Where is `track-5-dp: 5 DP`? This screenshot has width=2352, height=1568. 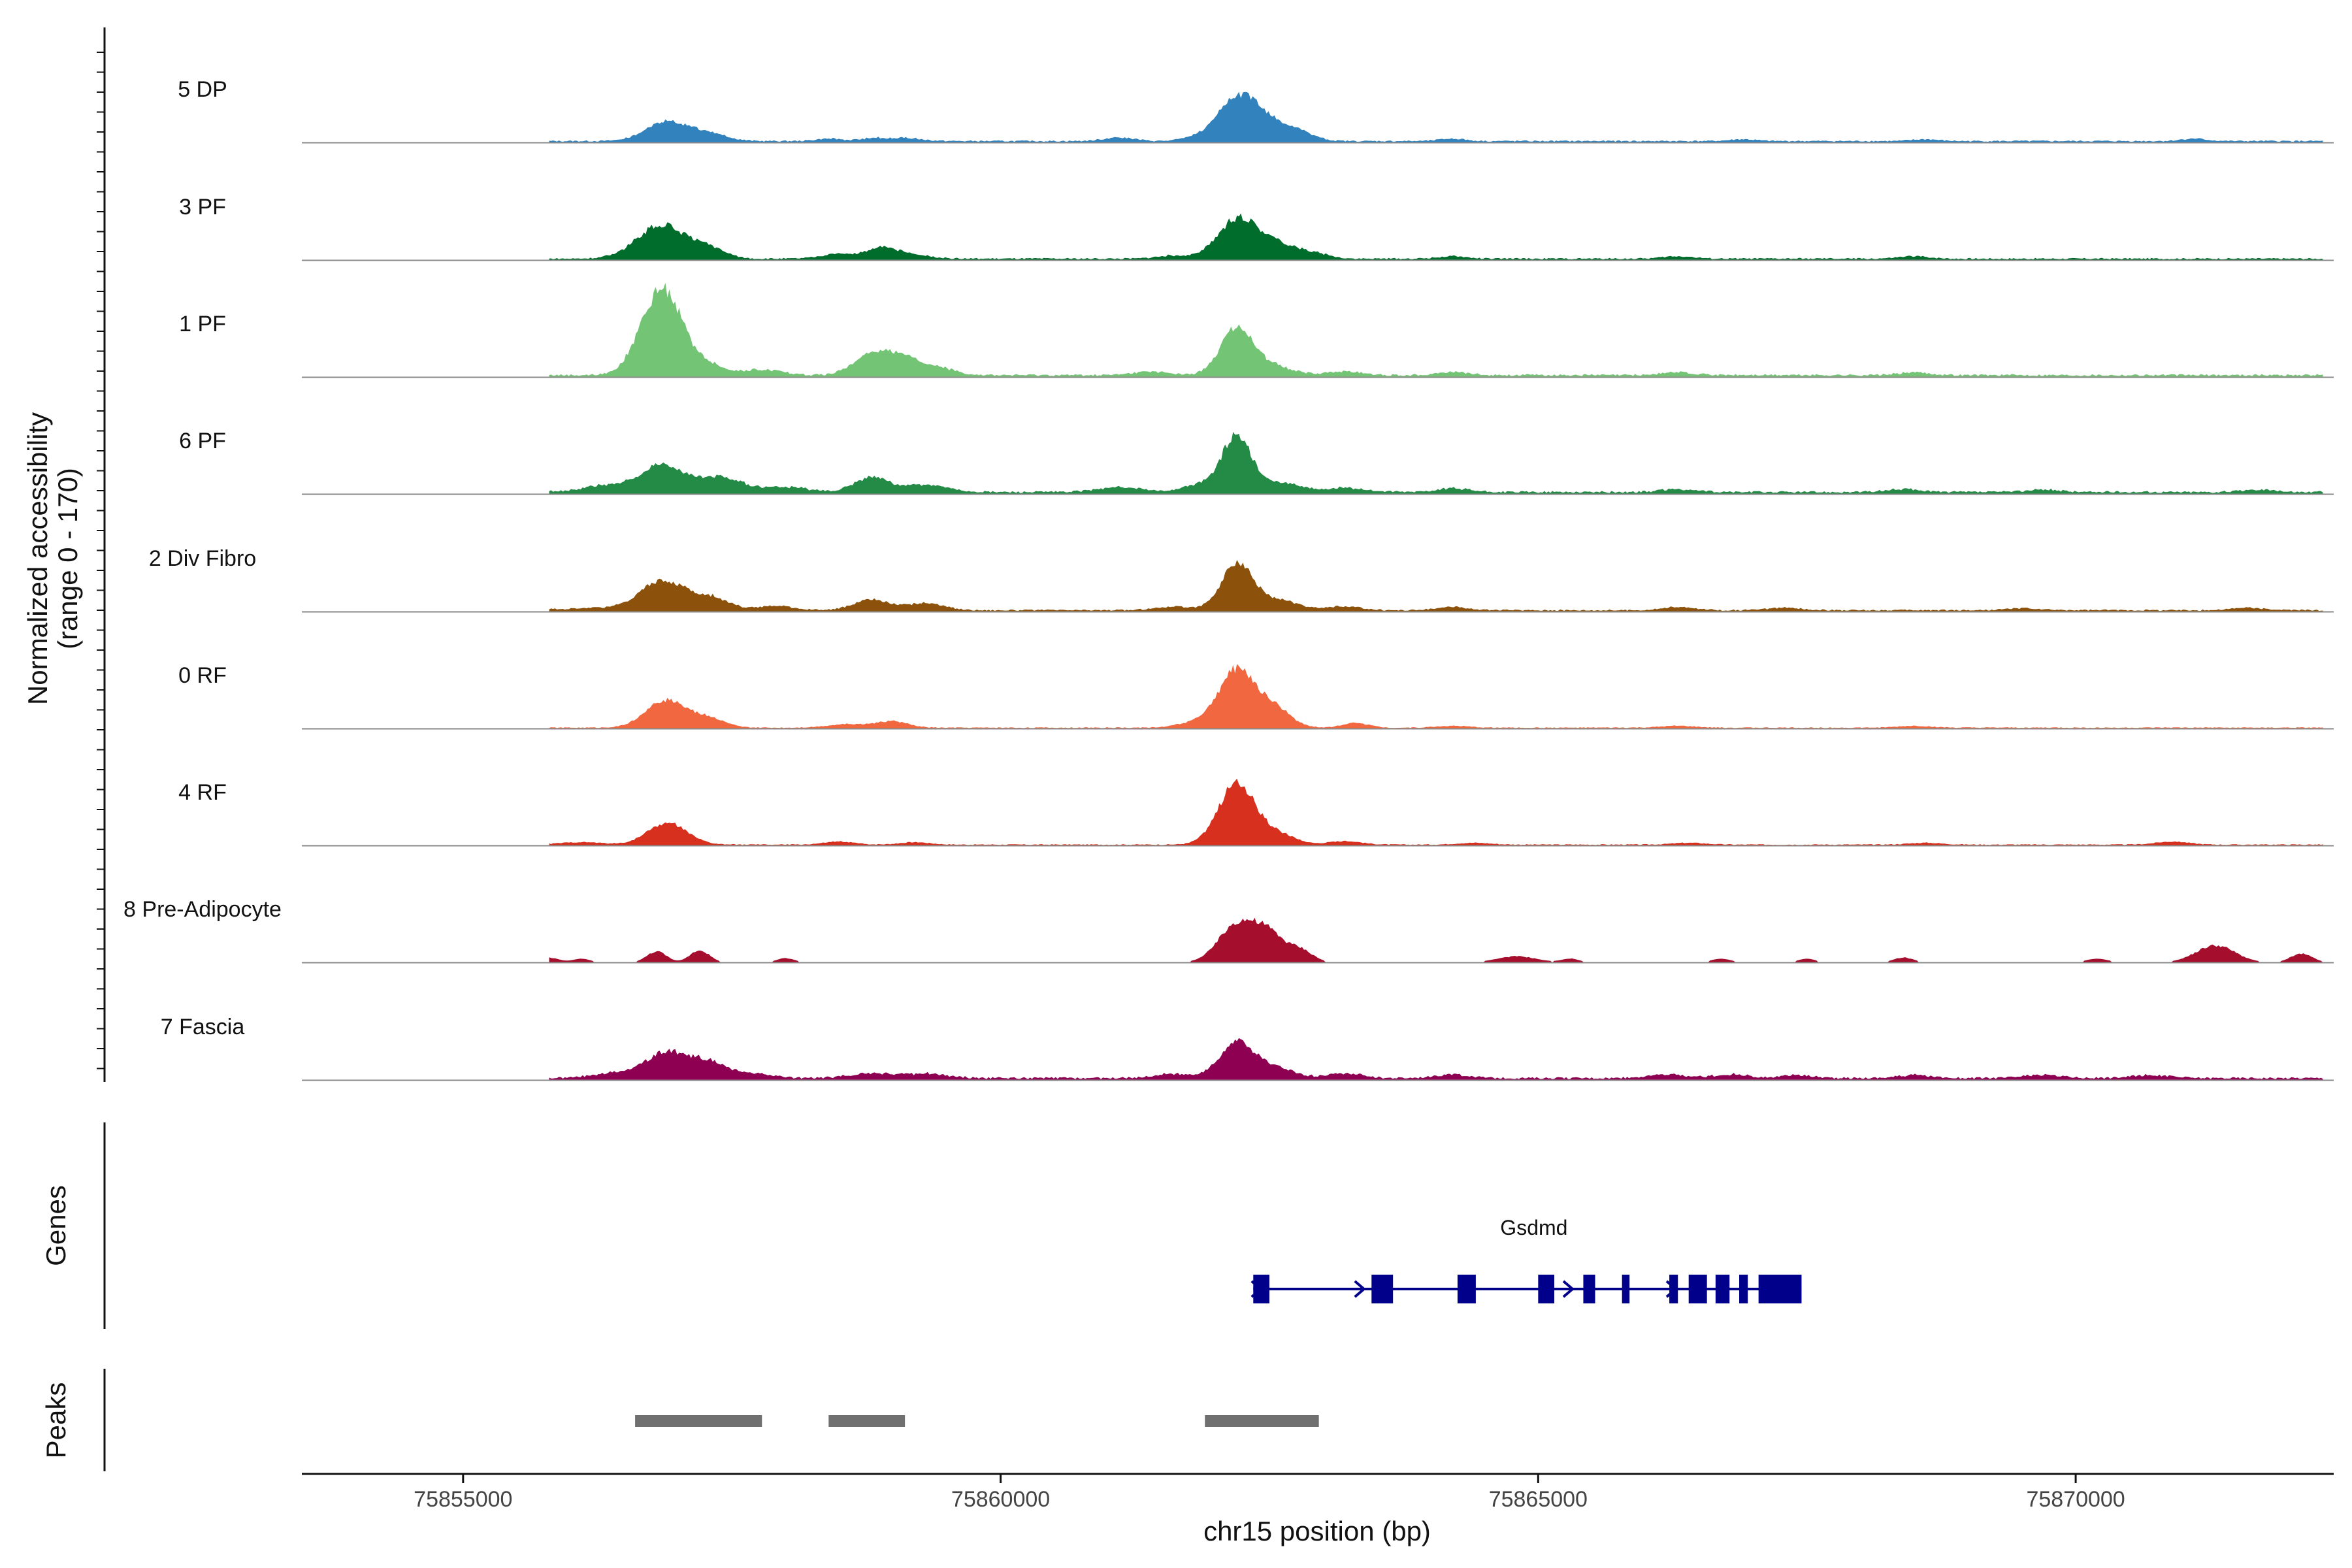 track-5-dp: 5 DP is located at coordinates (1256, 110).